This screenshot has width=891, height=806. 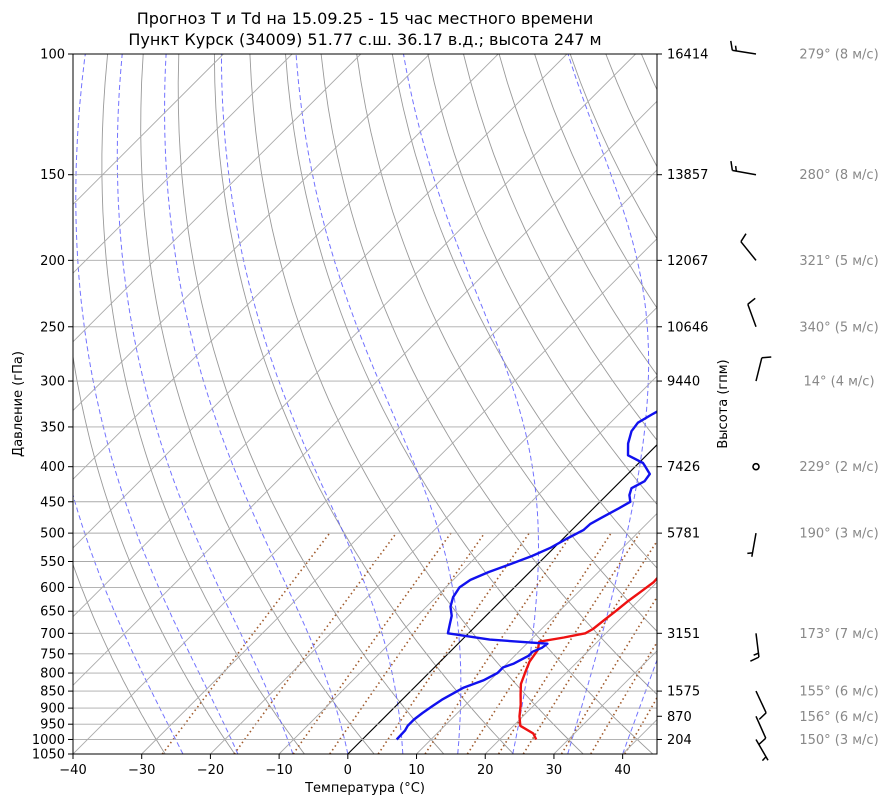 I want to click on temperature-line, so click(x=587, y=658).